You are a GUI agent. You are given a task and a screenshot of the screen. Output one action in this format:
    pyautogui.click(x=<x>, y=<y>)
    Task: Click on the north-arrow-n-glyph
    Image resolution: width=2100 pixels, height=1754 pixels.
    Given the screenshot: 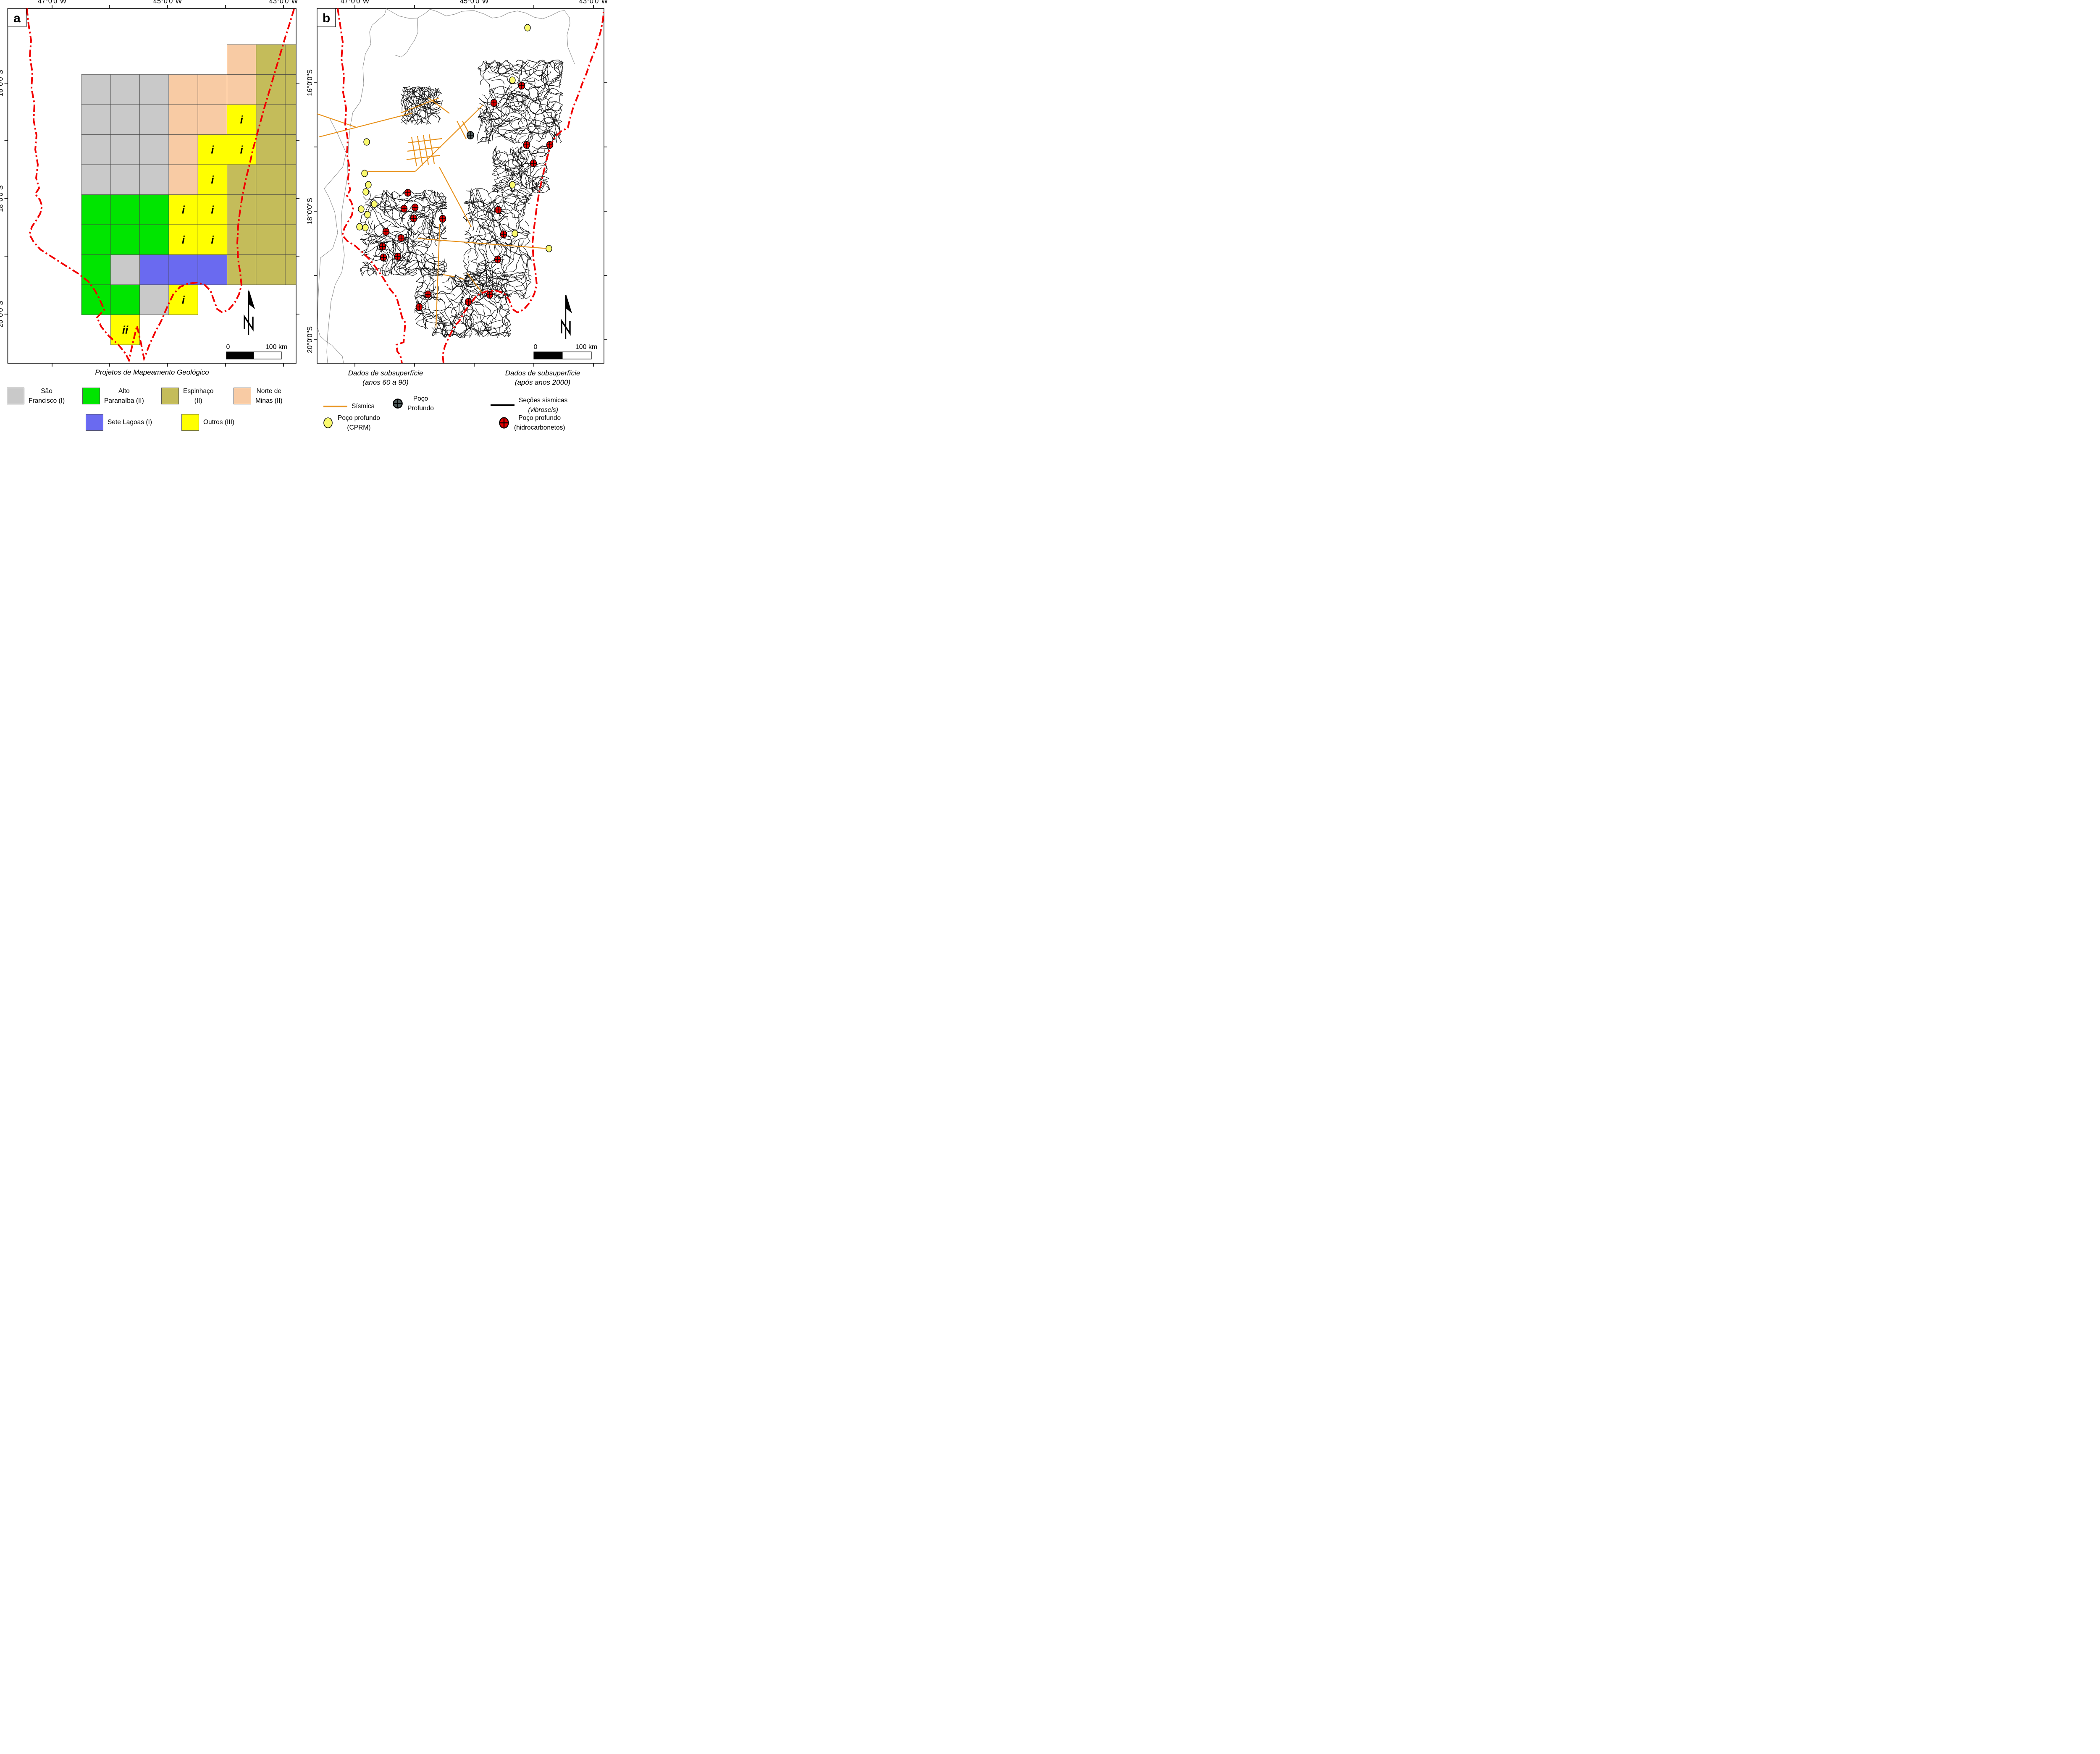 What is the action you would take?
    pyautogui.click(x=249, y=323)
    